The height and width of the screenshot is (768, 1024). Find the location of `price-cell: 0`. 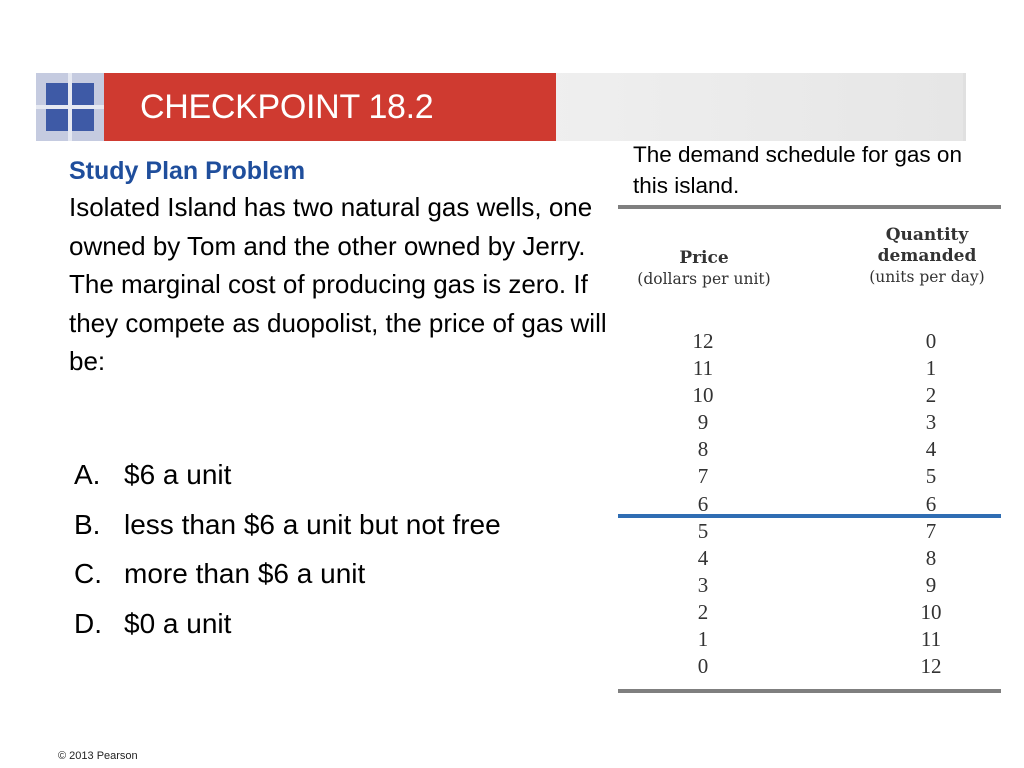

price-cell: 0 is located at coordinates (703, 666).